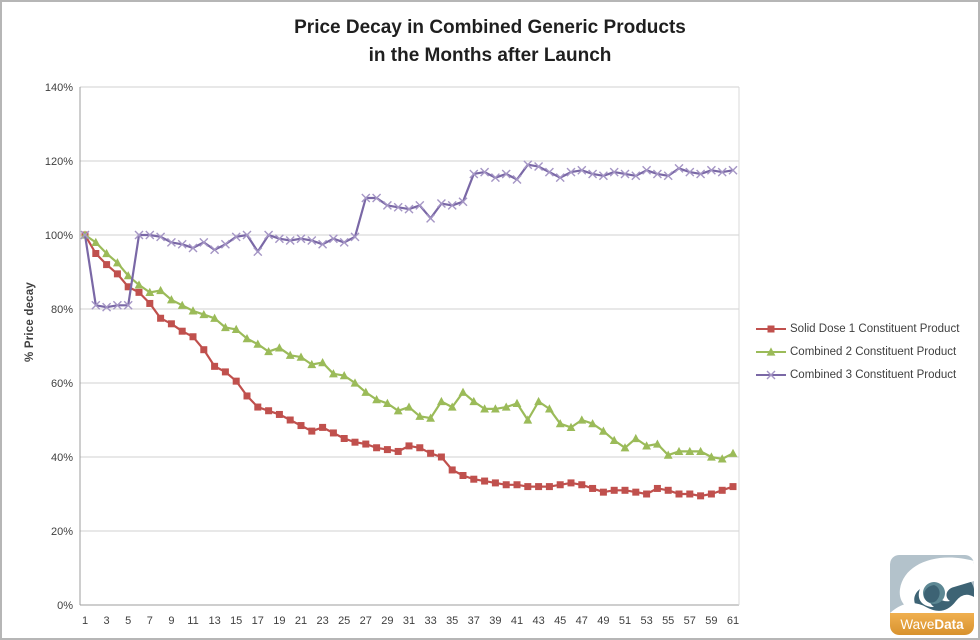 The height and width of the screenshot is (640, 980). I want to click on x-tick-label: 21, so click(301, 621).